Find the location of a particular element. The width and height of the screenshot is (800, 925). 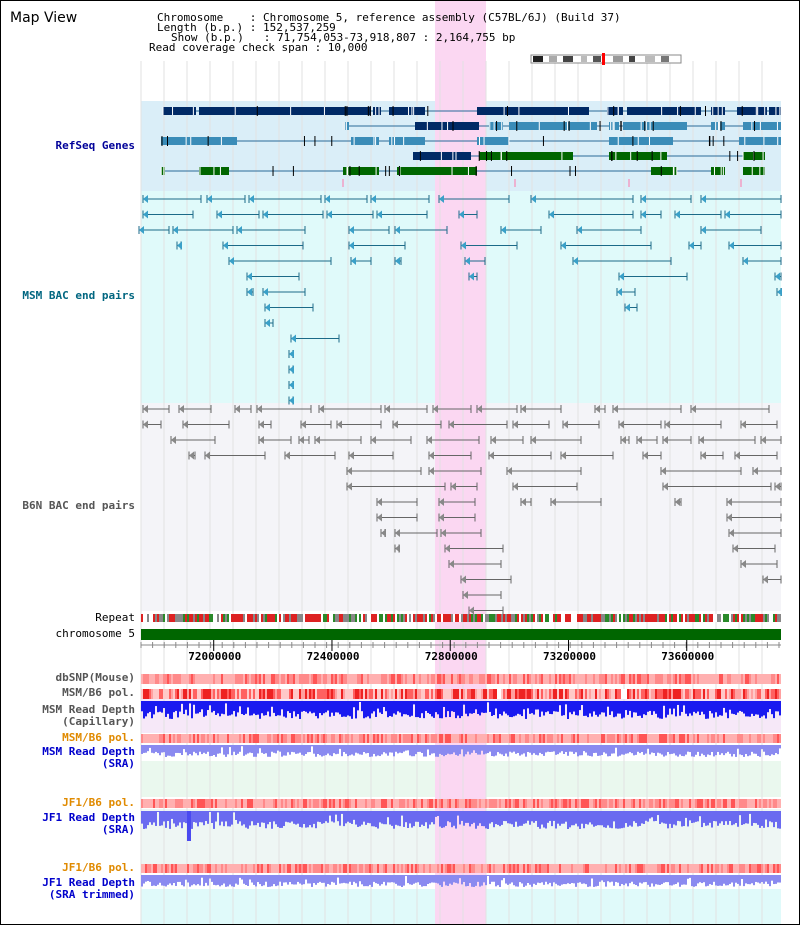

track-label-msm-bac: MSM BAC end pairs is located at coordinates (78, 295).